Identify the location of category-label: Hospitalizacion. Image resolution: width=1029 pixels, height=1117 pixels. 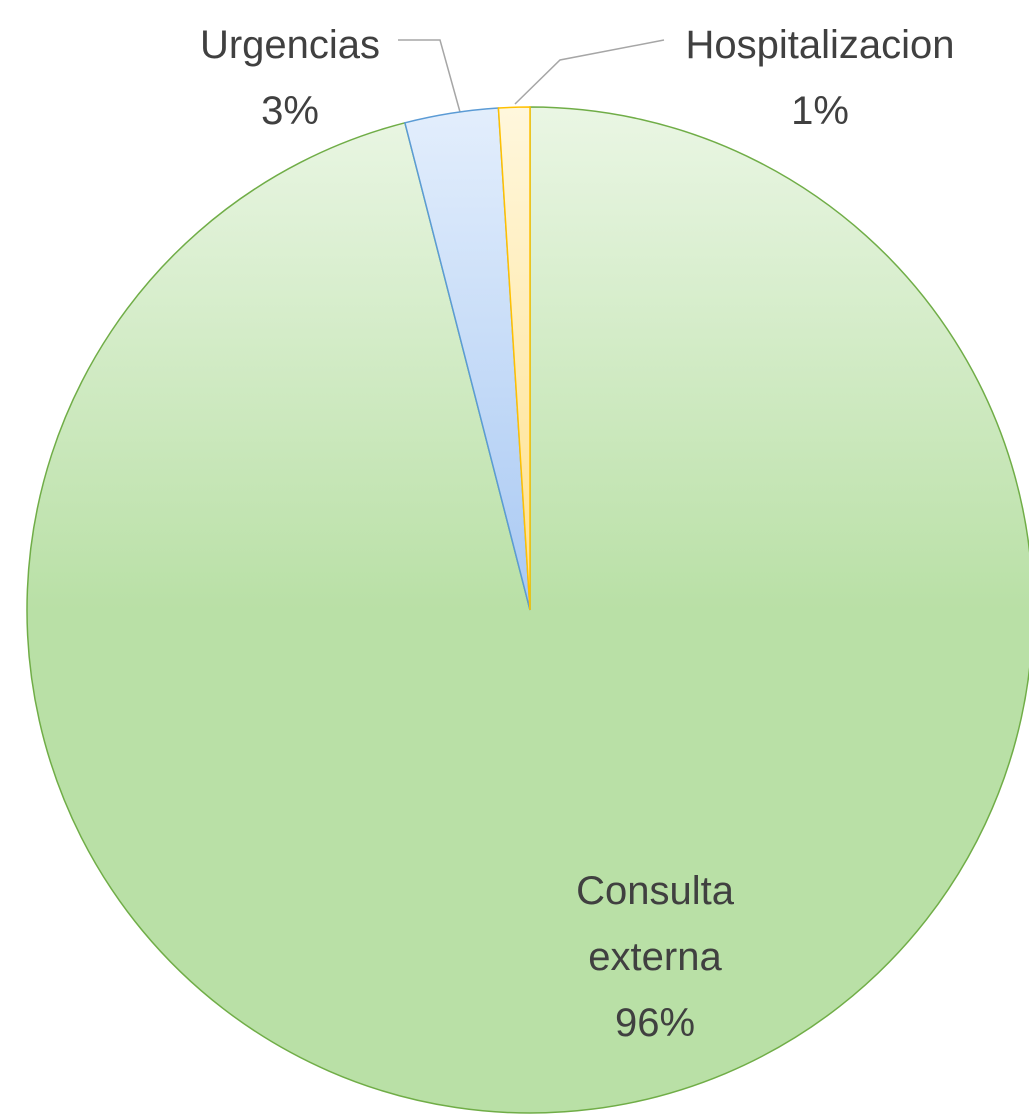
(820, 45).